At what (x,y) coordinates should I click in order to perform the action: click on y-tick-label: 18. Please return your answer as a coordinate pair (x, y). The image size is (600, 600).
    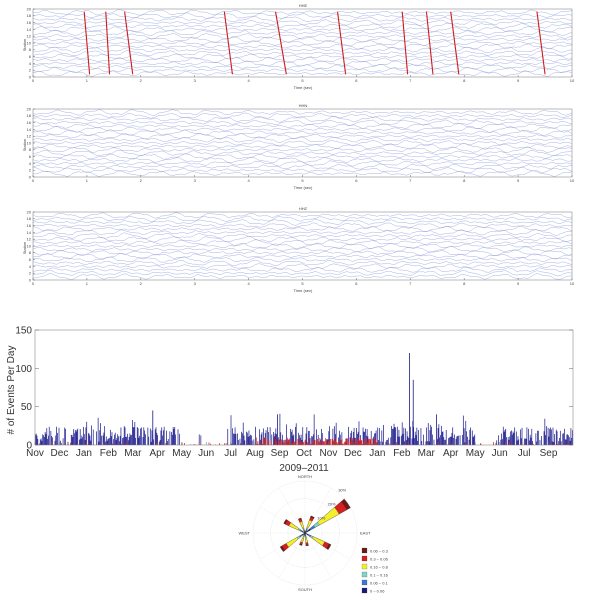
    Looking at the image, I should click on (29, 15).